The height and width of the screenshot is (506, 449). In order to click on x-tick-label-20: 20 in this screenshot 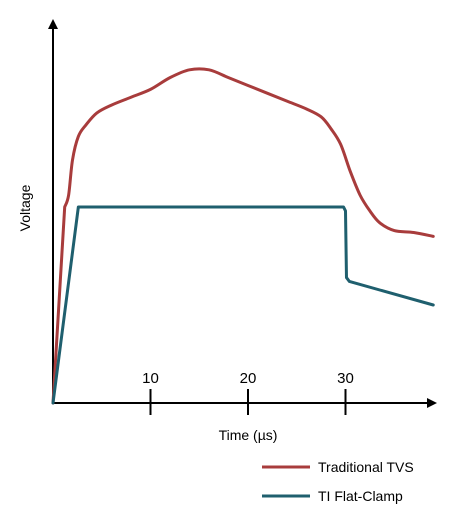, I will do `click(248, 378)`.